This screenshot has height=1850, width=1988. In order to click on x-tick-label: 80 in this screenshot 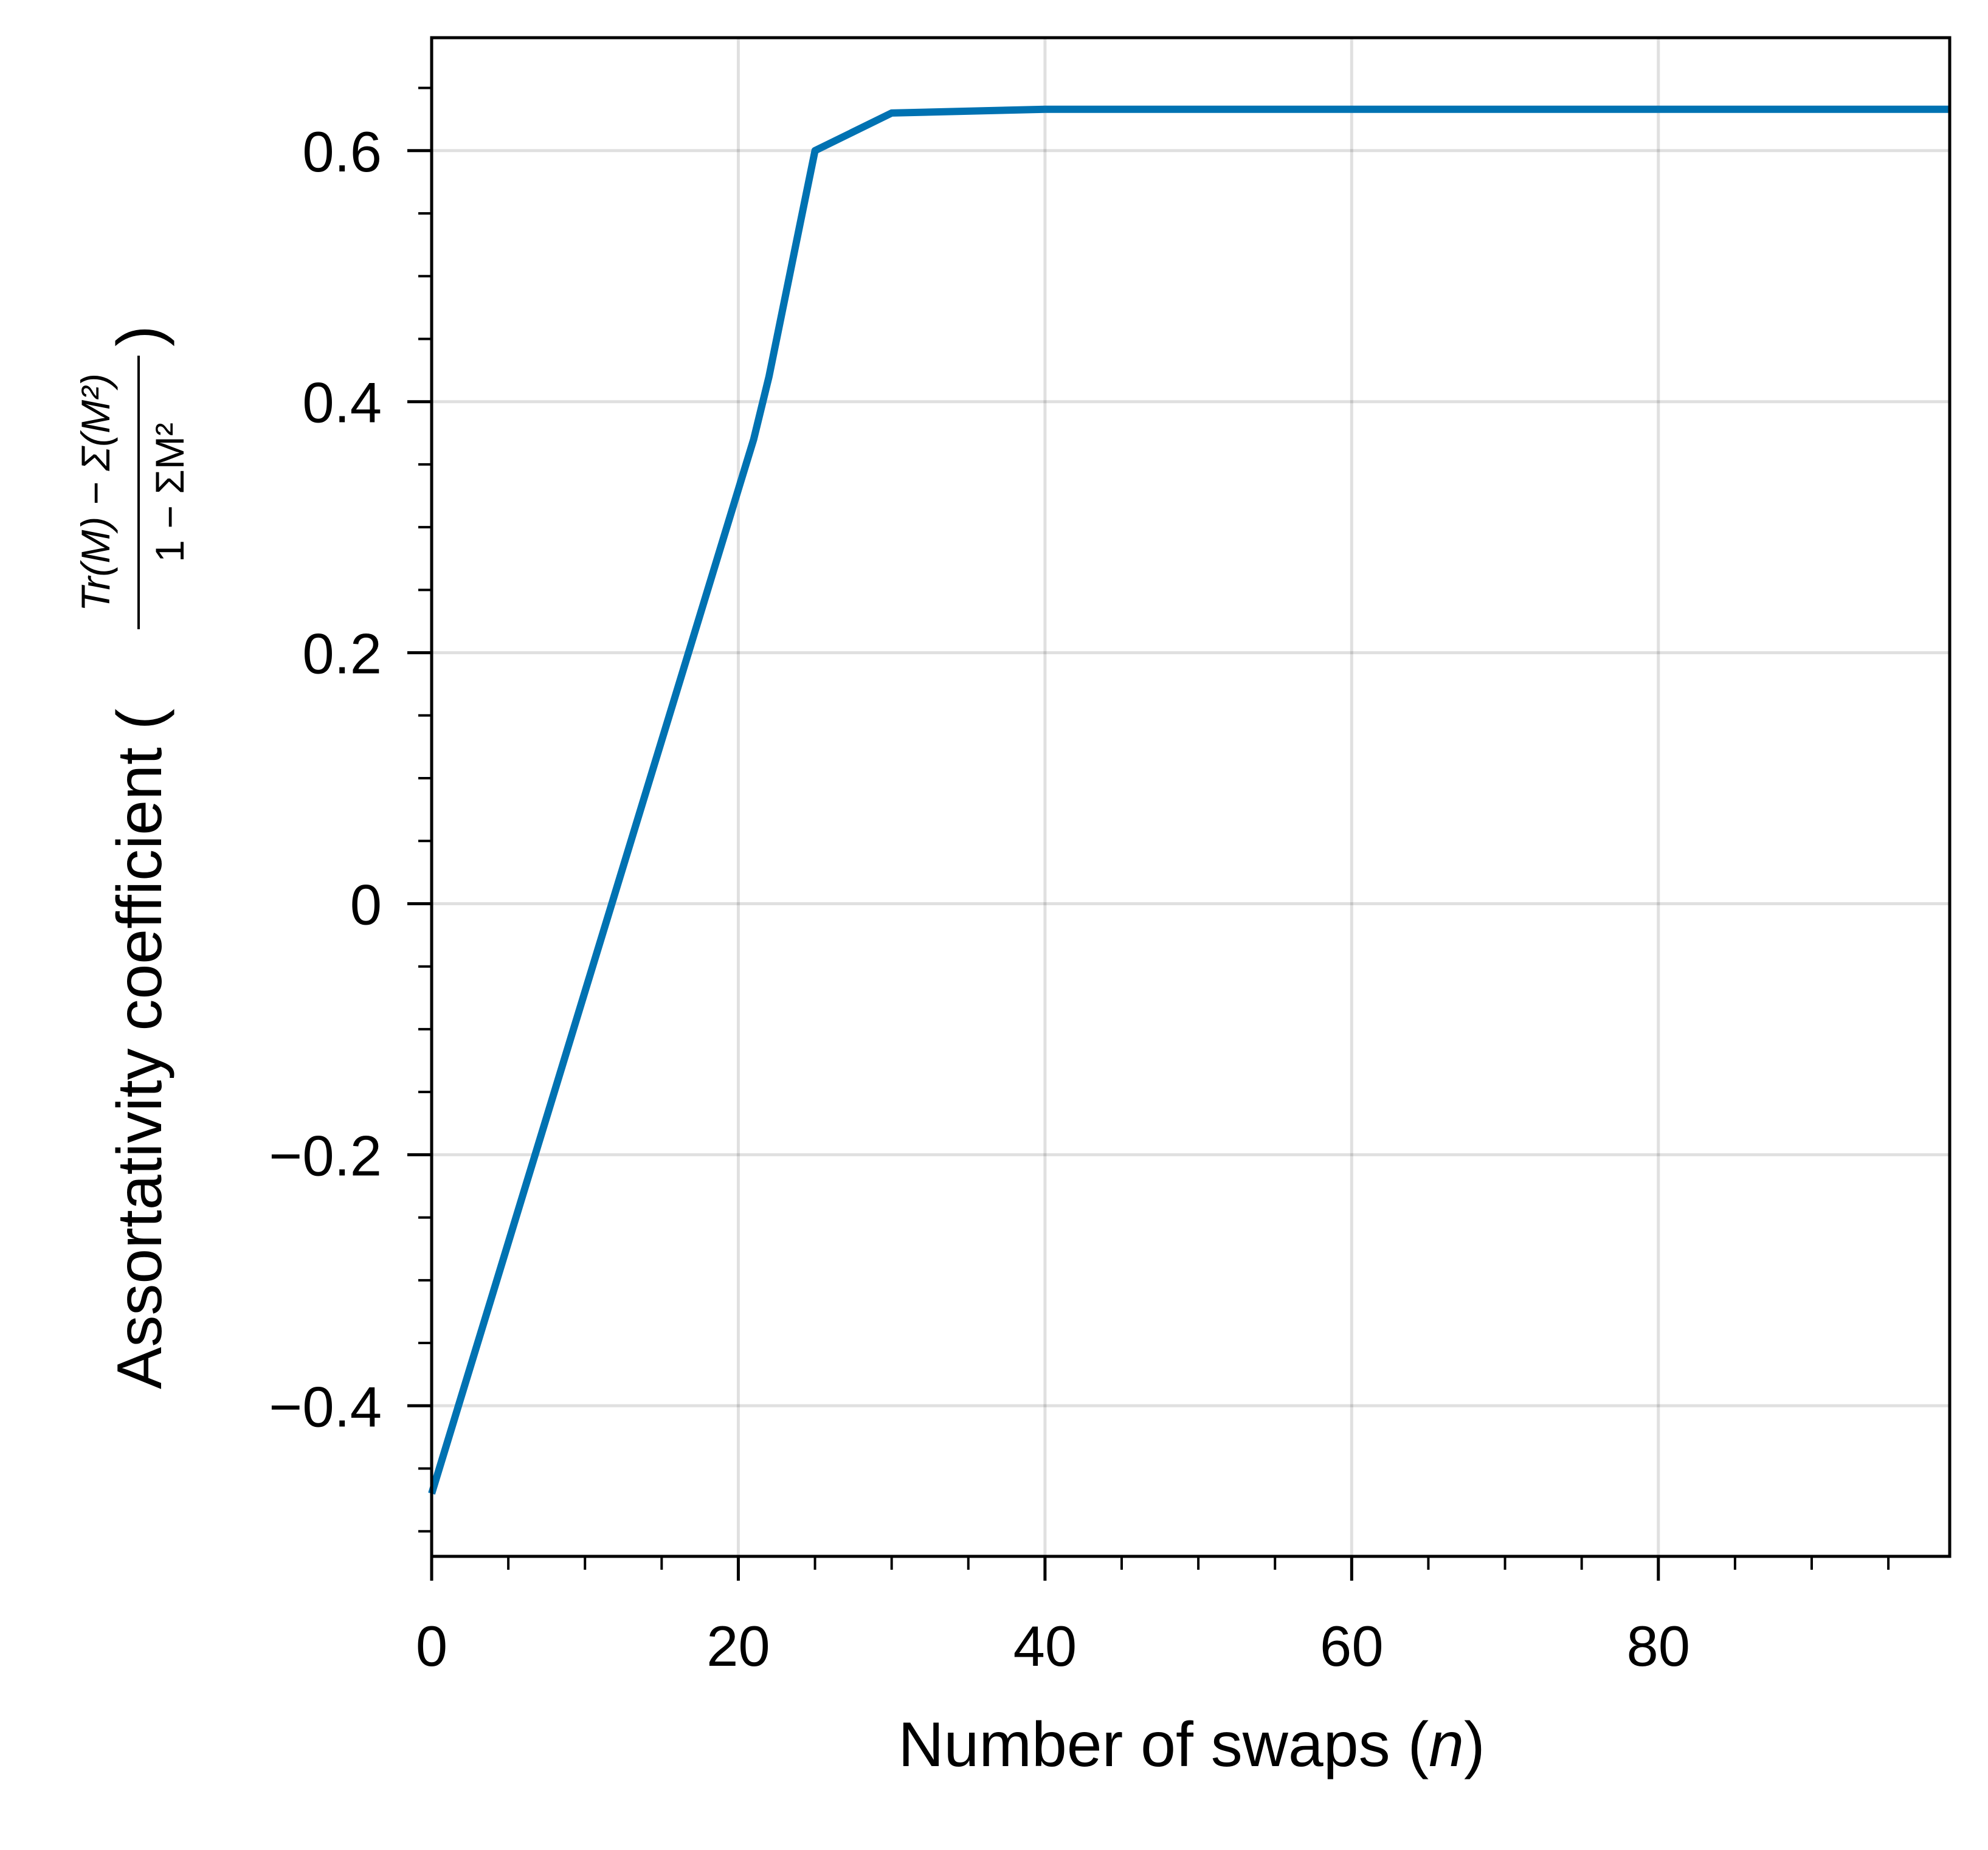, I will do `click(1658, 1646)`.